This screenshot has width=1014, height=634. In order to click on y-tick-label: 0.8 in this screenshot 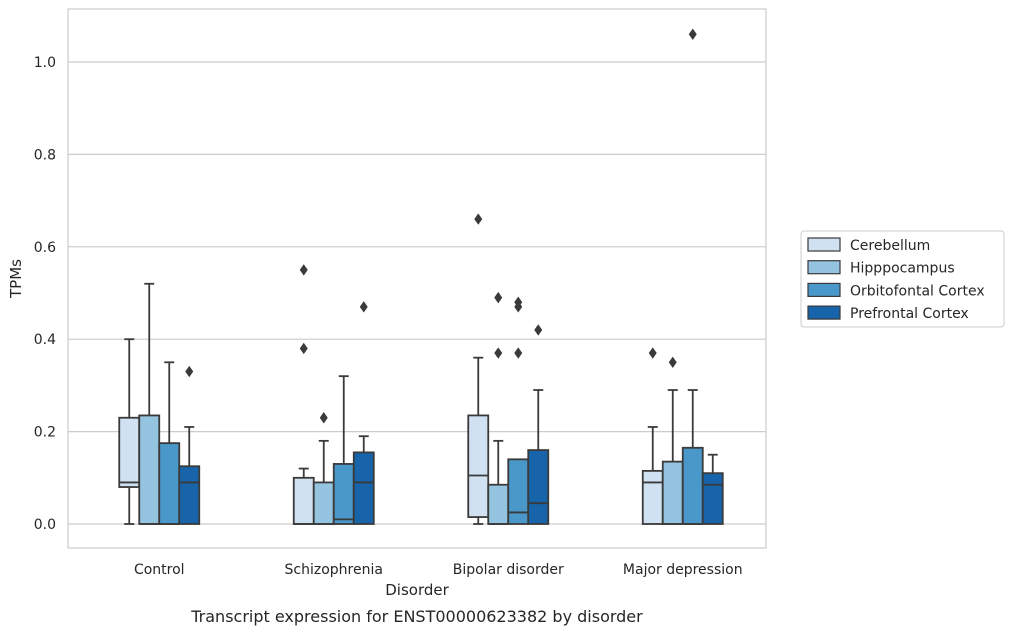, I will do `click(45, 155)`.